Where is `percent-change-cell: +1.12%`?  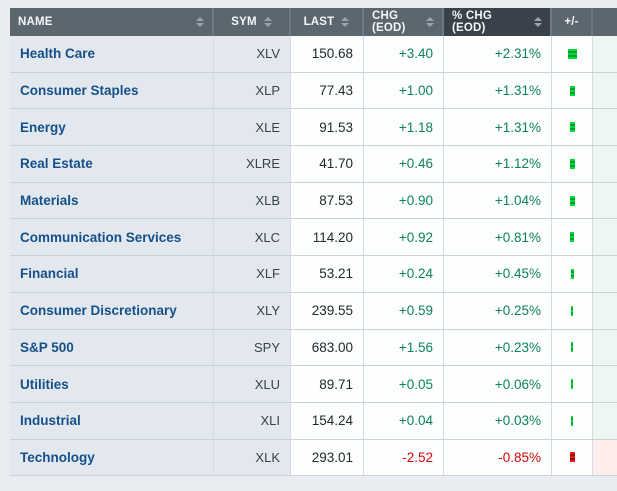
percent-change-cell: +1.12% is located at coordinates (498, 164).